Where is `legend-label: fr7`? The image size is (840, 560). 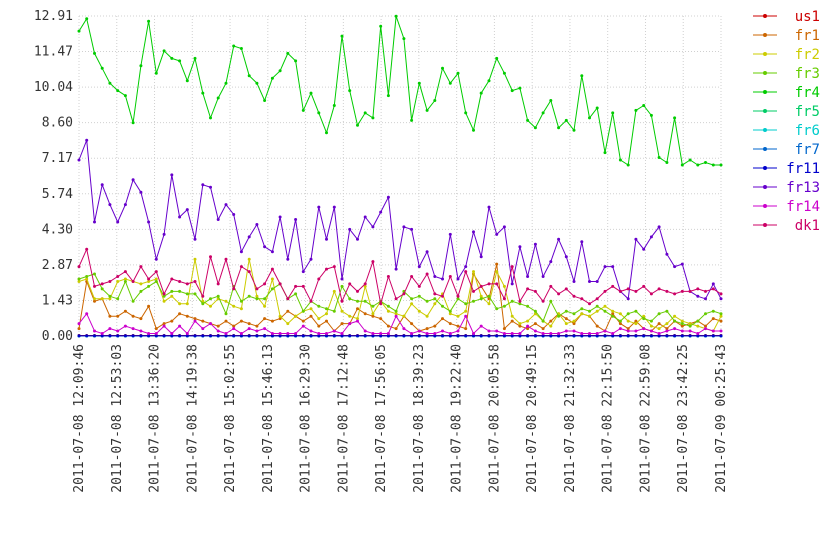
legend-label: fr7 is located at coordinates (807, 150).